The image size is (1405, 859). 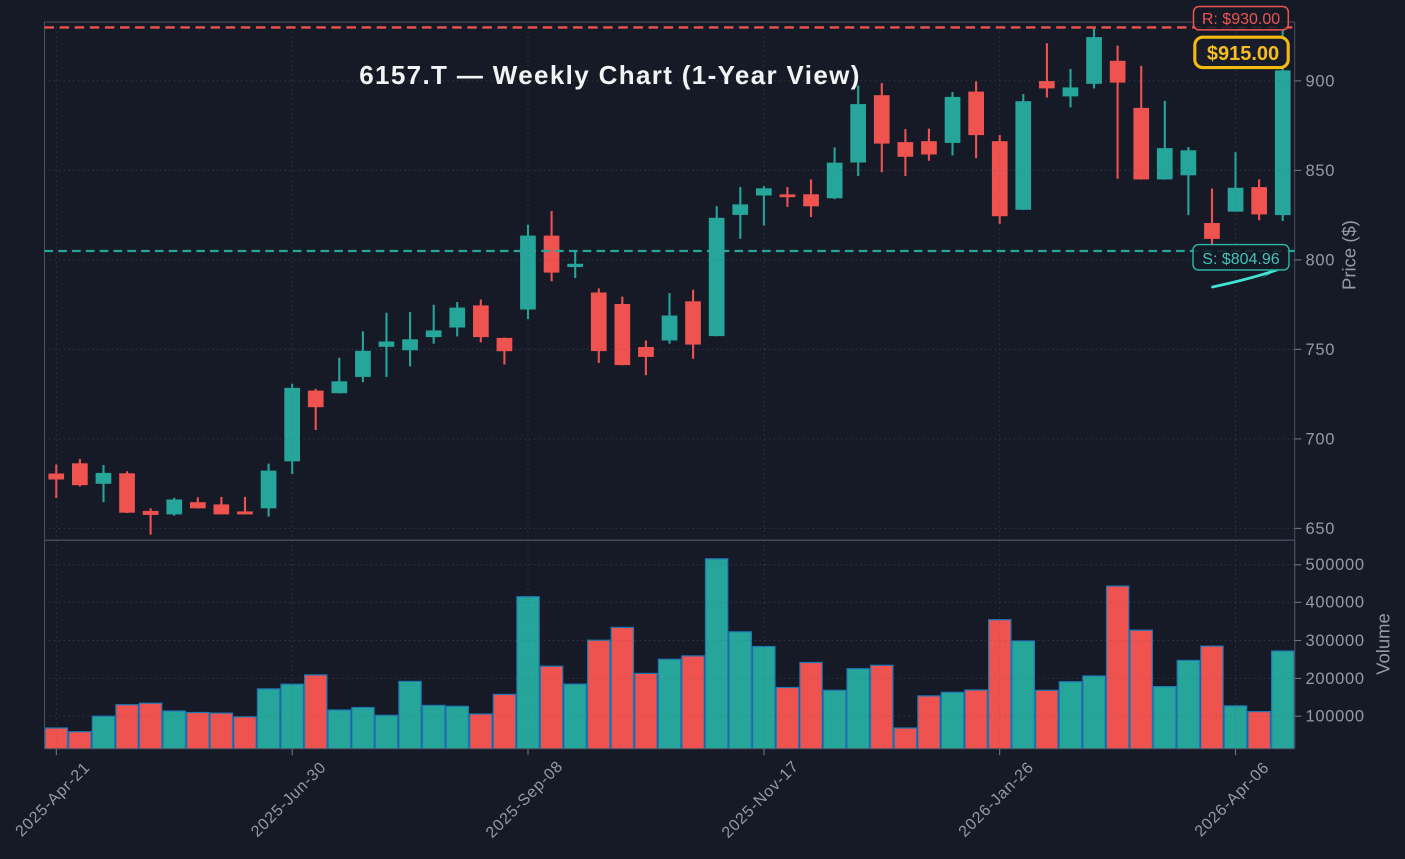 I want to click on svg-text: 200000, so click(x=1335, y=679).